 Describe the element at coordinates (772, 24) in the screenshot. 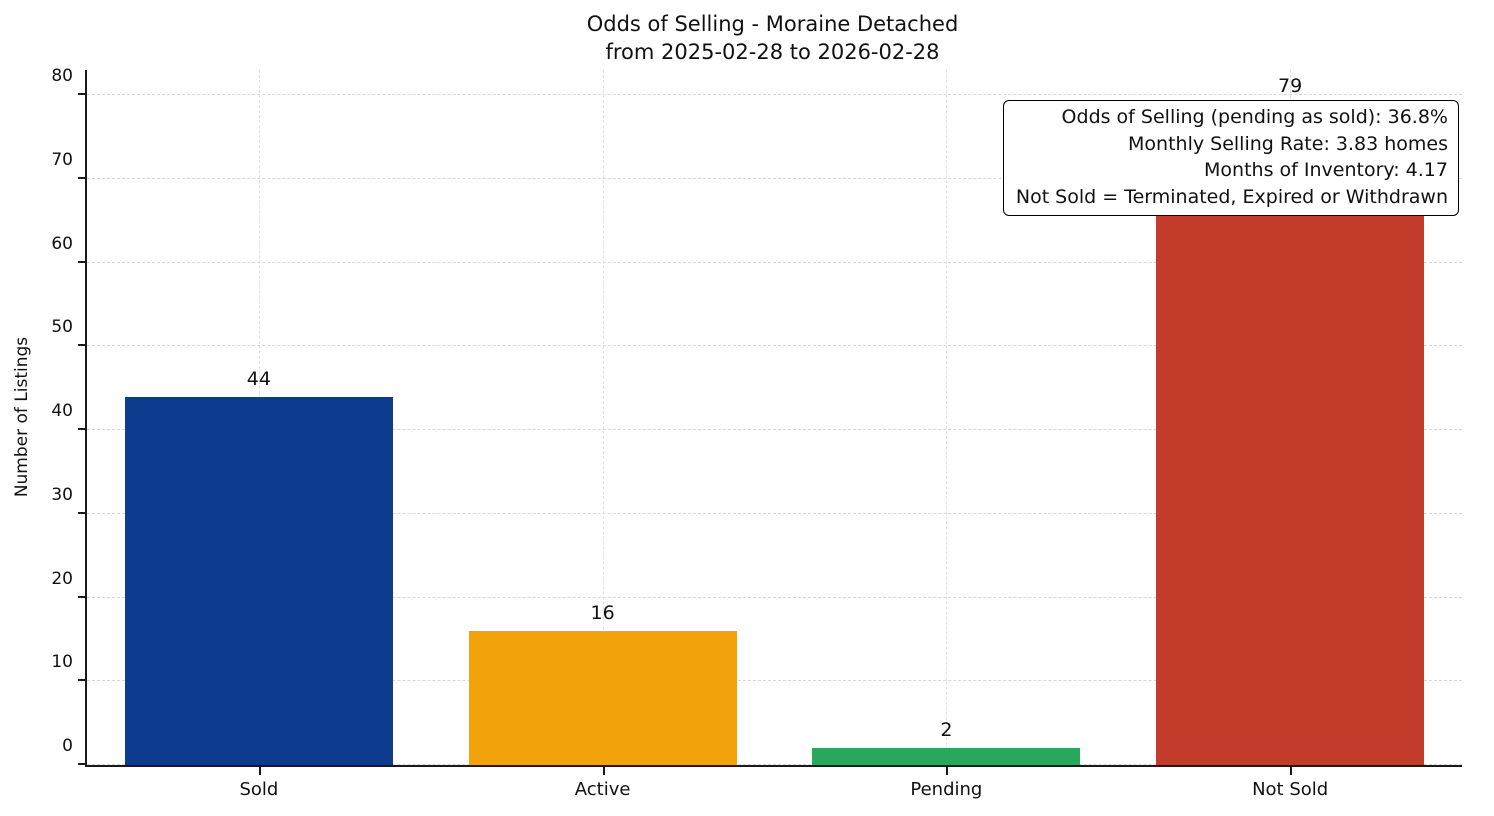

I see `chart-title: Odds of Selling - Moraine Detached` at that location.